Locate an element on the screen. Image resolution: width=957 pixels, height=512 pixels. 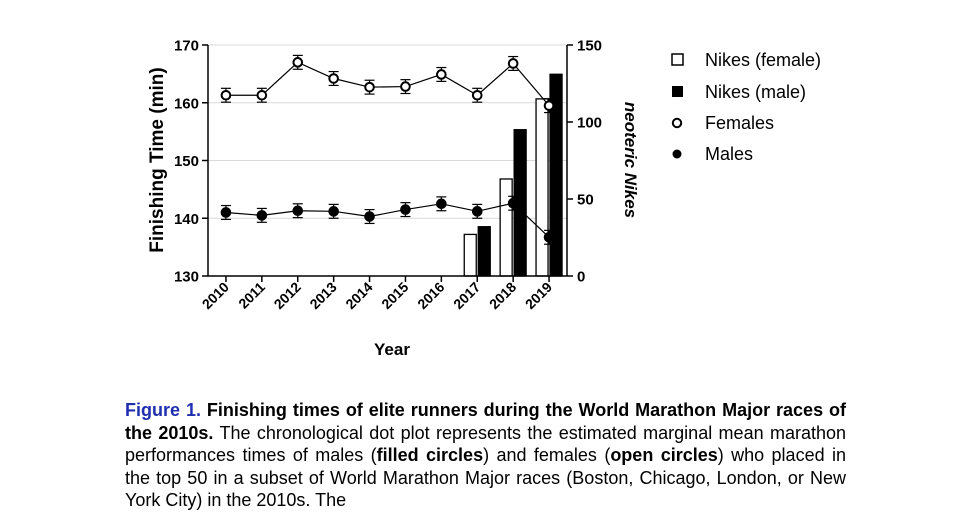
legend-marker-males is located at coordinates (677, 154).